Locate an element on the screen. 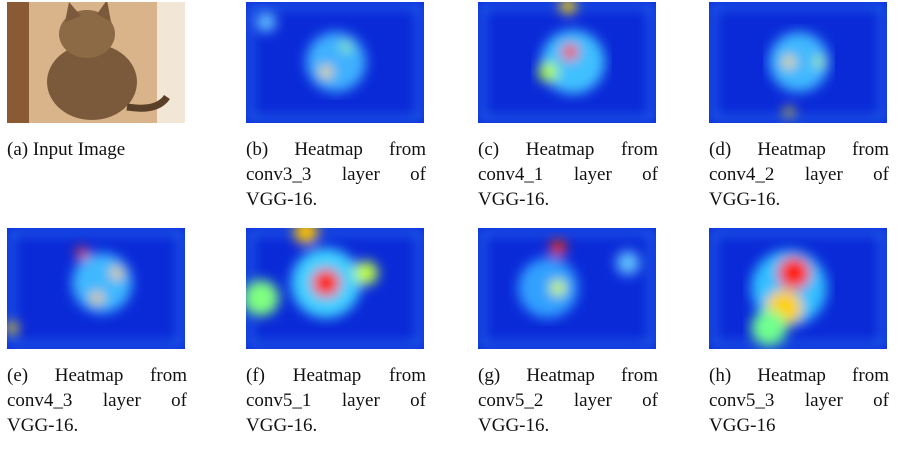 This screenshot has height=449, width=898. panel: (h) Heatmap from conv5_3 layer of VGG-16 is located at coordinates (799, 333).